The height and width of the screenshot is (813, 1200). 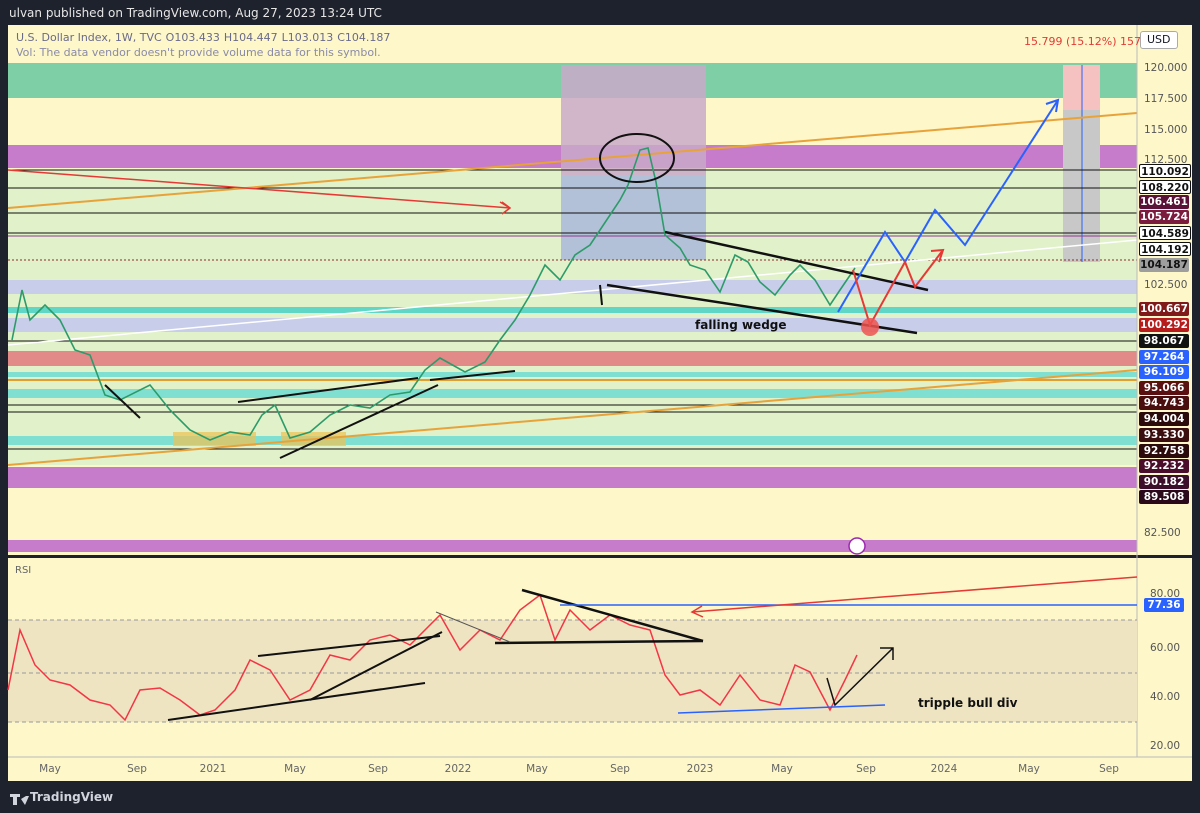 What do you see at coordinates (1090, 41) in the screenshot?
I see `measure-label: 15.799 (15.12%) 15799` at bounding box center [1090, 41].